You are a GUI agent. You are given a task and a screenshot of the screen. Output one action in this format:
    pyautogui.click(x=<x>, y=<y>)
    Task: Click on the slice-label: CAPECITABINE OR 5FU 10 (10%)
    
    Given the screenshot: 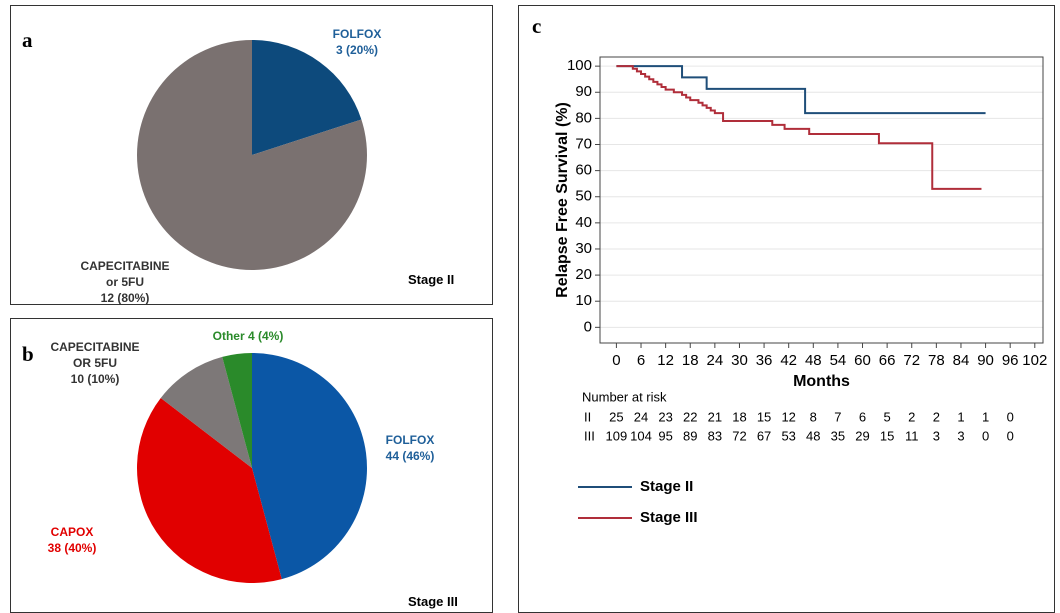 What is the action you would take?
    pyautogui.click(x=95, y=363)
    